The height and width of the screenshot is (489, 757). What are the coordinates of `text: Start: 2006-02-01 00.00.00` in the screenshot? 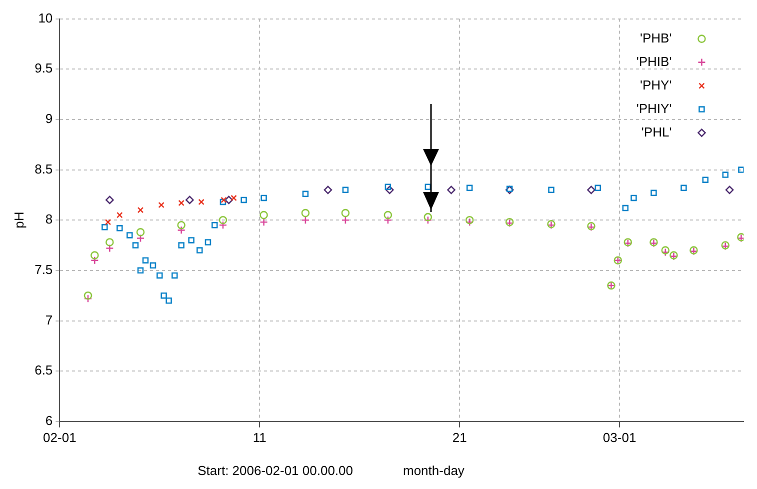 It's located at (275, 470).